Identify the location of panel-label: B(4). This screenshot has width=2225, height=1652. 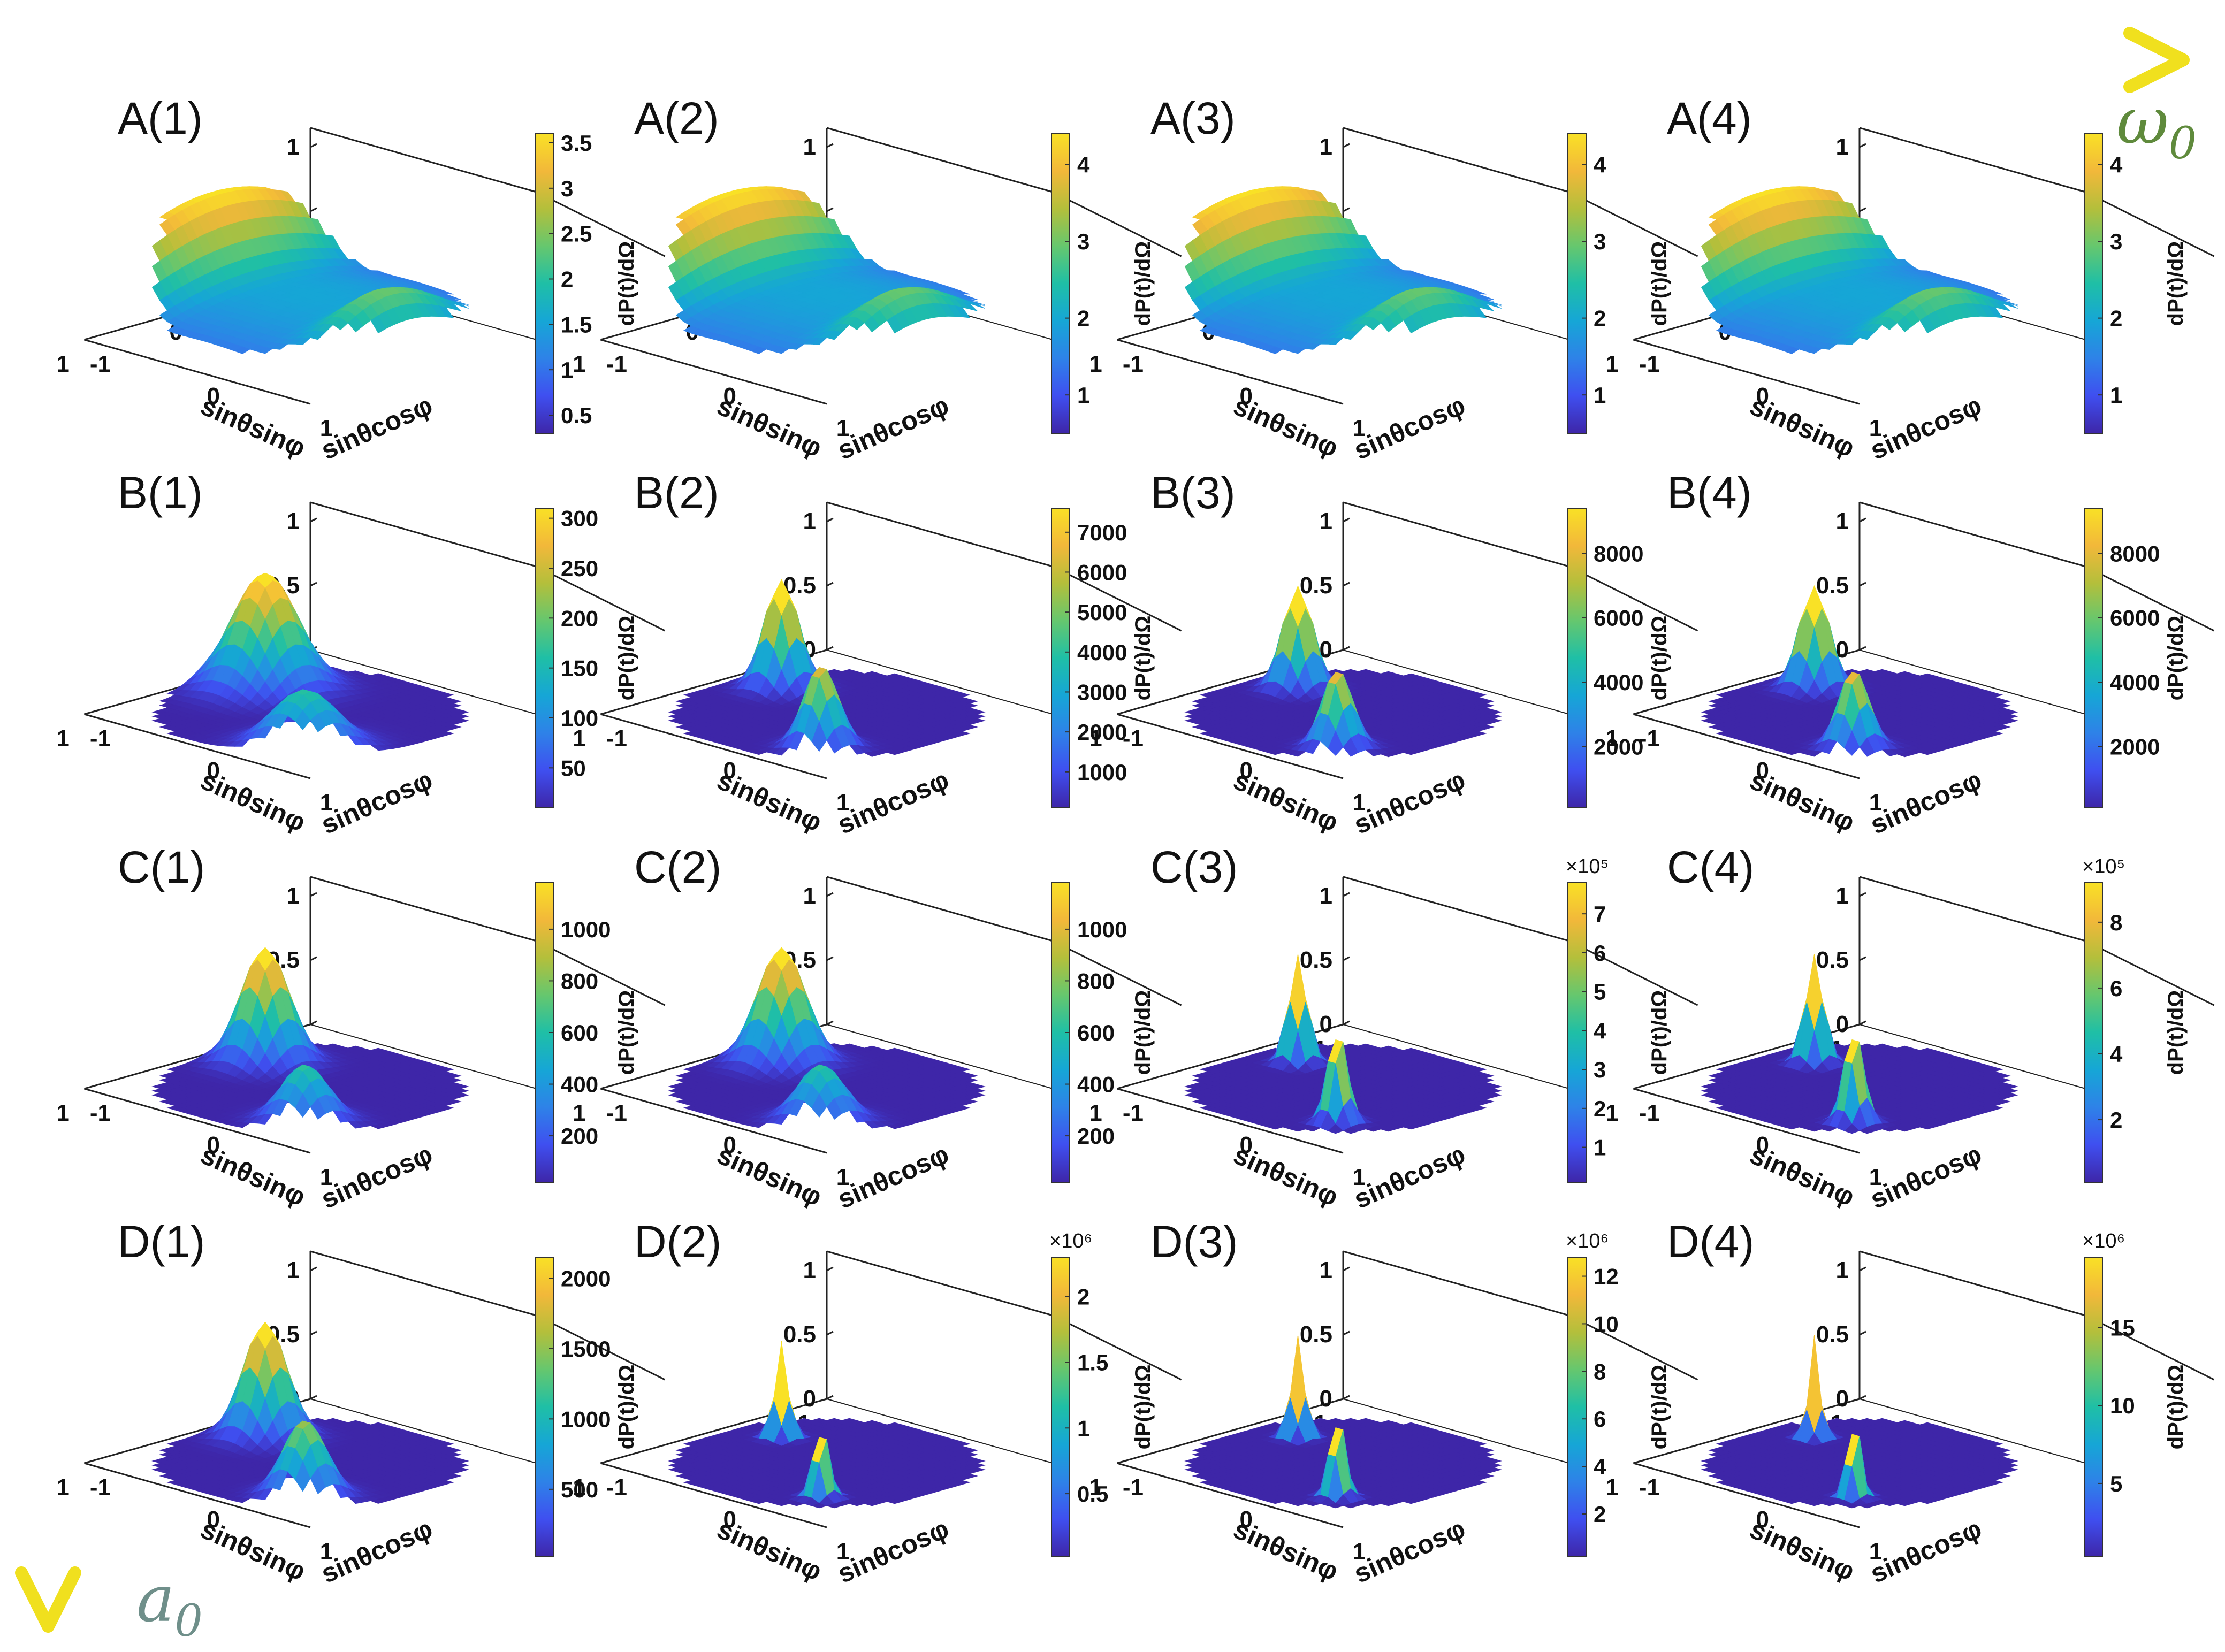
(1709, 493).